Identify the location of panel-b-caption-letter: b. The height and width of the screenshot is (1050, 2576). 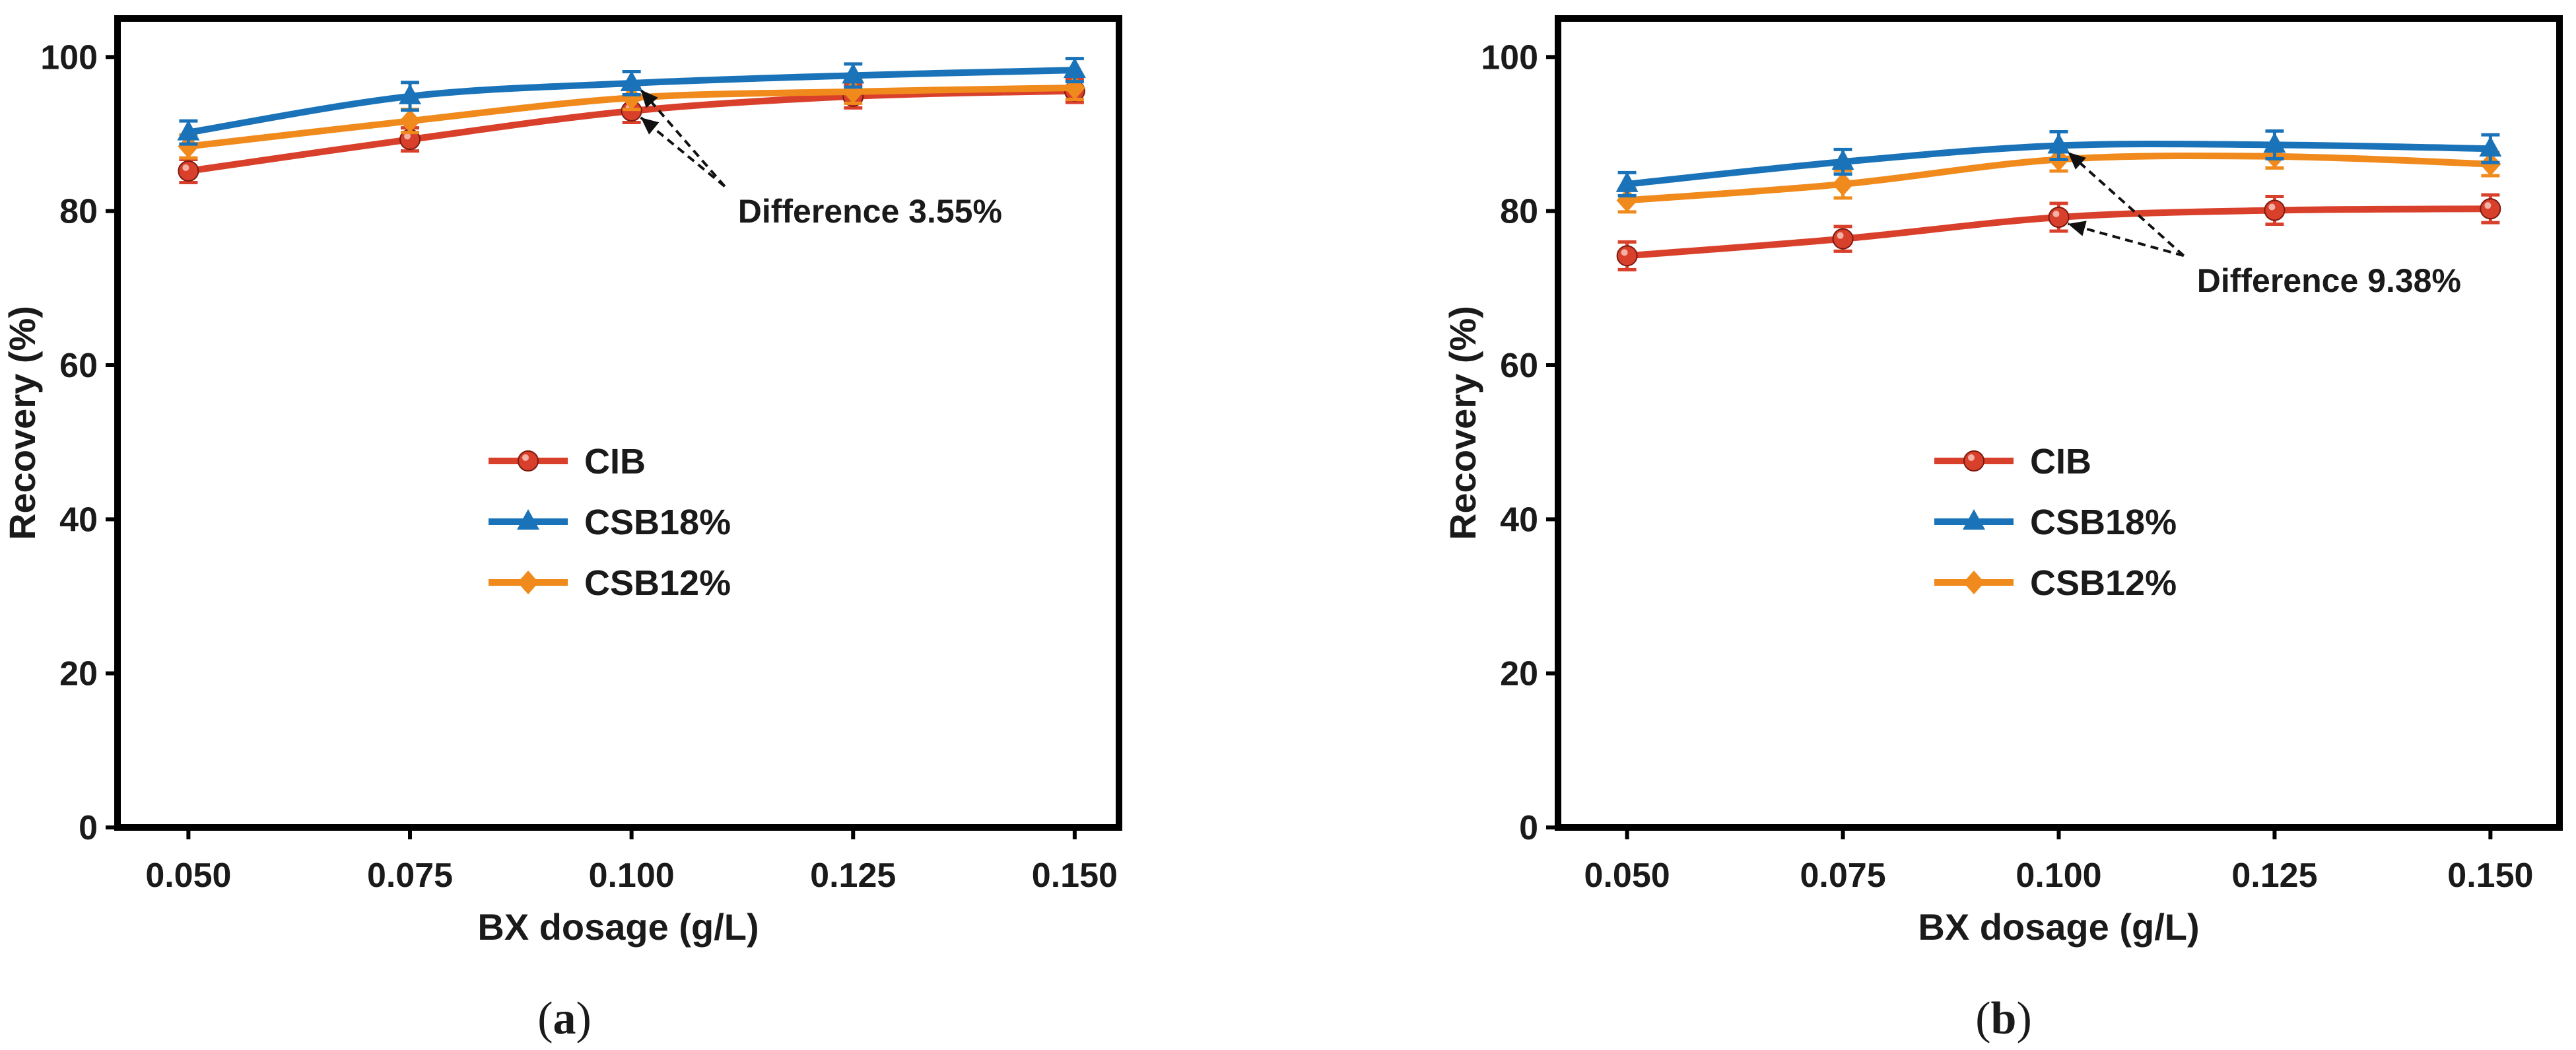
(2004, 1018).